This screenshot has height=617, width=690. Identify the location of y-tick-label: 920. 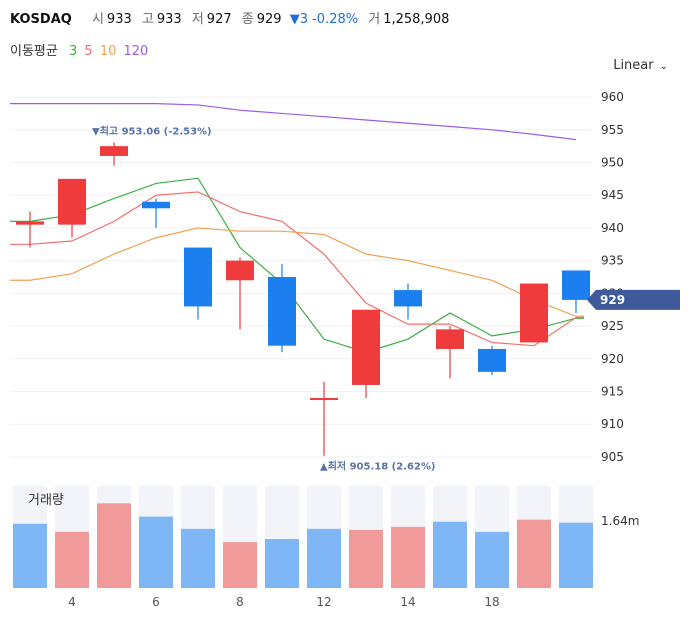
(612, 359).